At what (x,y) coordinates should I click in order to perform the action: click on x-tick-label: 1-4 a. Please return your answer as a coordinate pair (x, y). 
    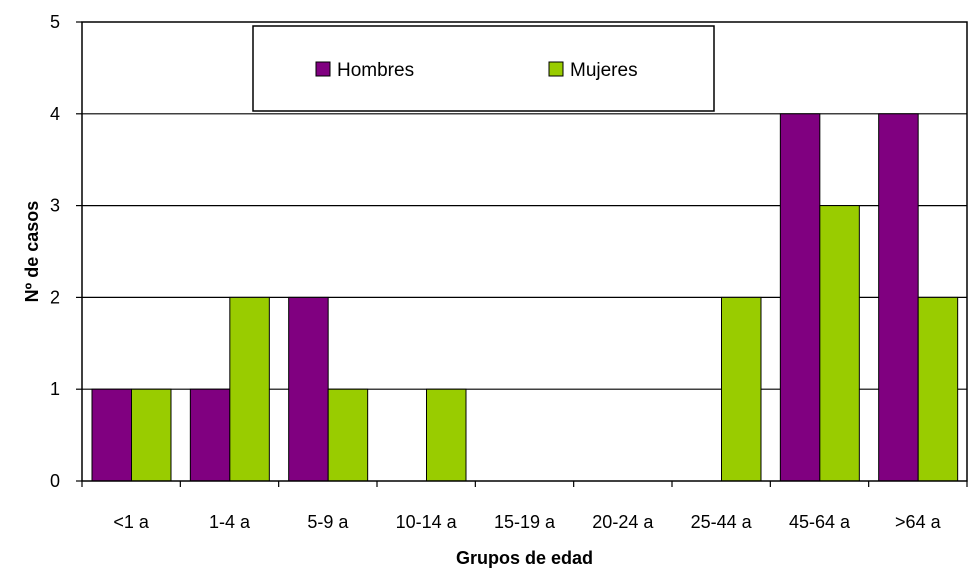
    Looking at the image, I should click on (230, 522).